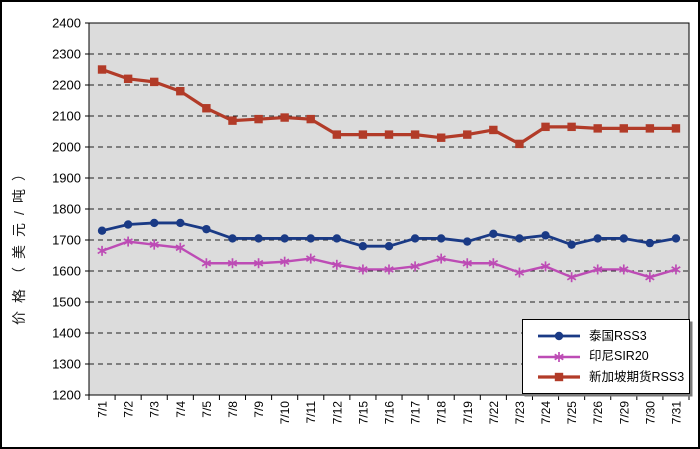  I want to click on x-label-7-5: 7/5, so click(207, 409).